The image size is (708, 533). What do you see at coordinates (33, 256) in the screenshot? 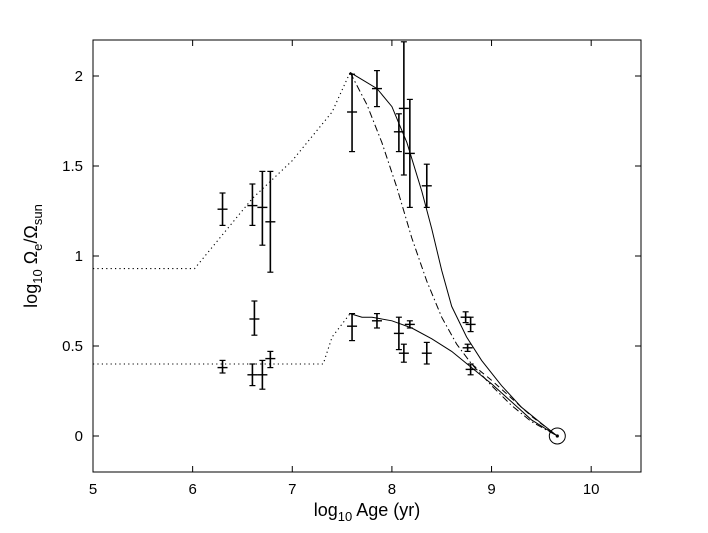
I see `y-axis-label: log10 Ωe/Ωsun` at bounding box center [33, 256].